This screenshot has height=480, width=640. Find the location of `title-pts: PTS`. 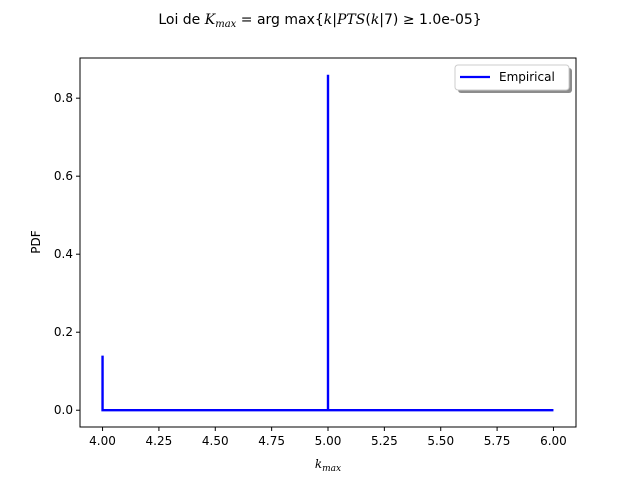

title-pts: PTS is located at coordinates (350, 20).